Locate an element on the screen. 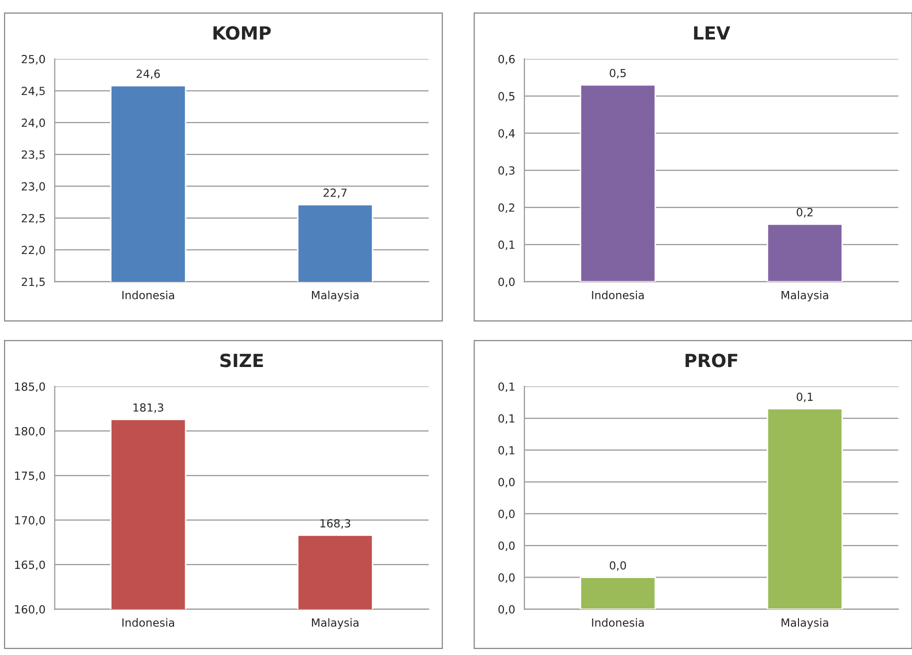  y-tick-label: 24,5 is located at coordinates (33, 91).